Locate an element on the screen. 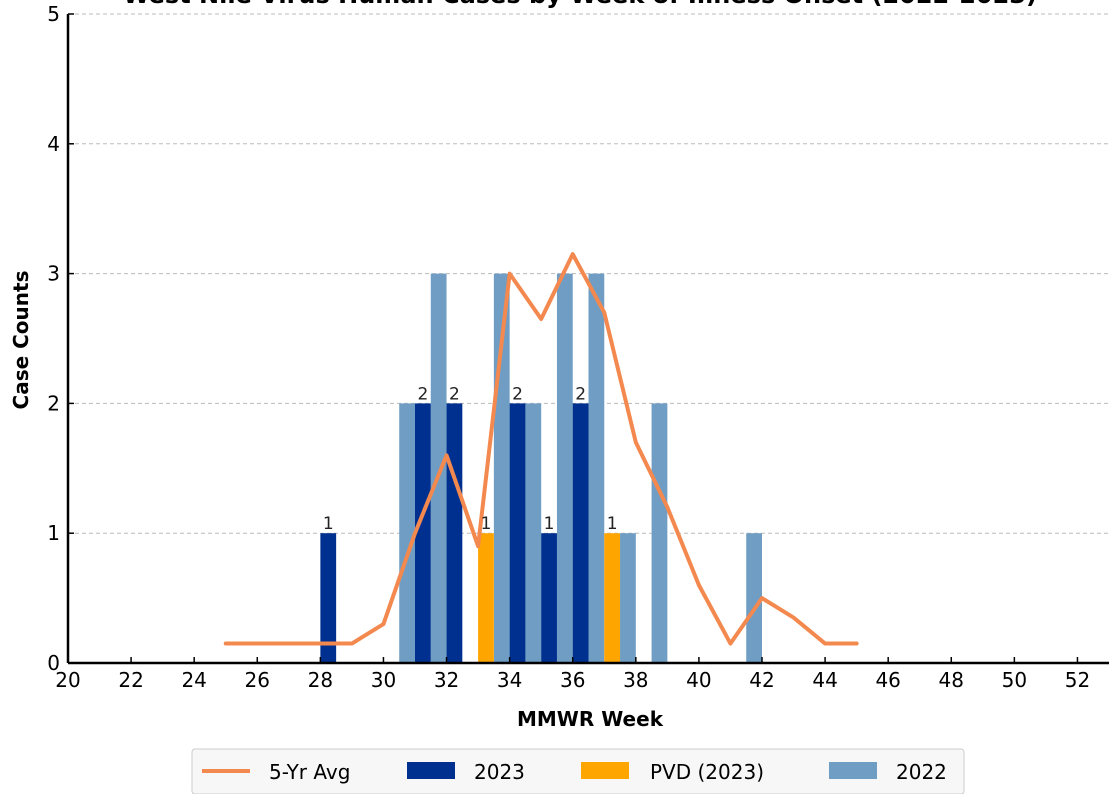 The image size is (1109, 794). x-tick-label: 30 is located at coordinates (383, 680).